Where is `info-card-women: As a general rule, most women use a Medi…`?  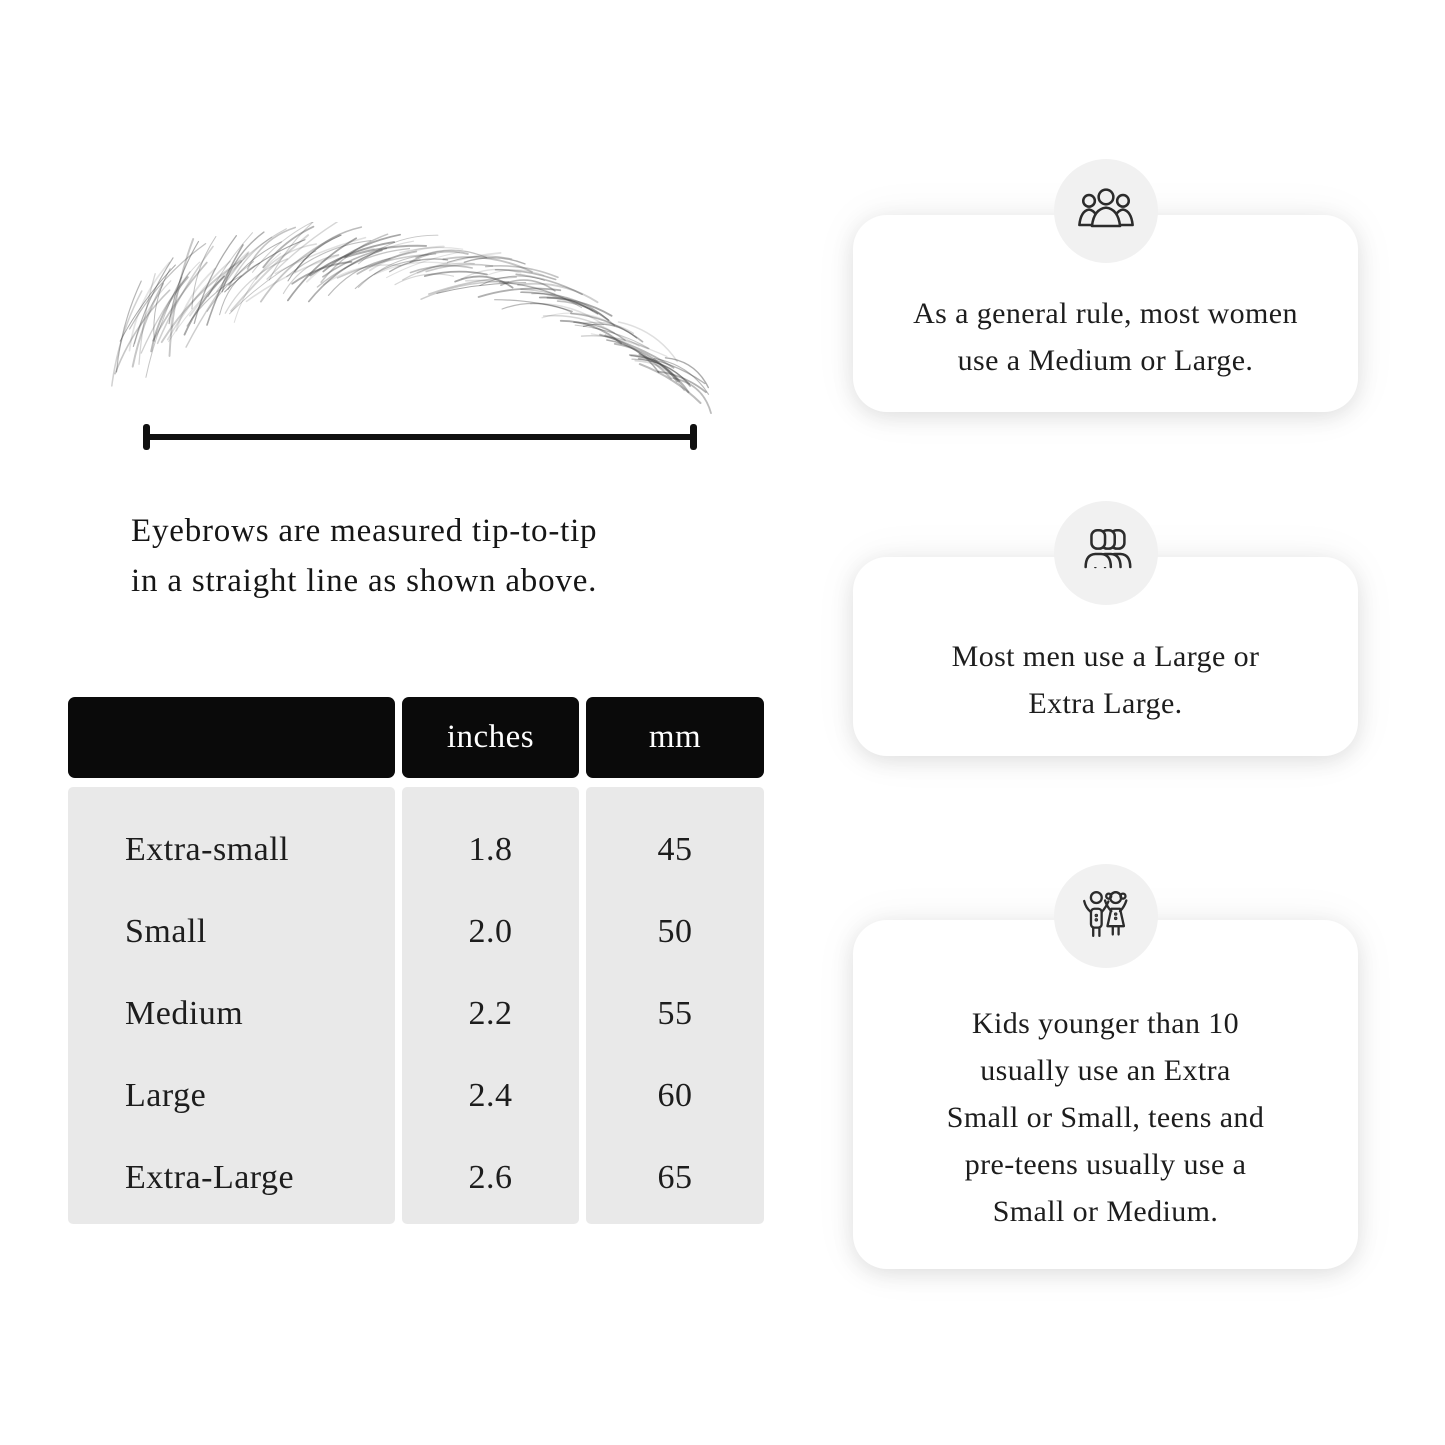
info-card-women: As a general rule, most women use a Medi… is located at coordinates (1105, 285).